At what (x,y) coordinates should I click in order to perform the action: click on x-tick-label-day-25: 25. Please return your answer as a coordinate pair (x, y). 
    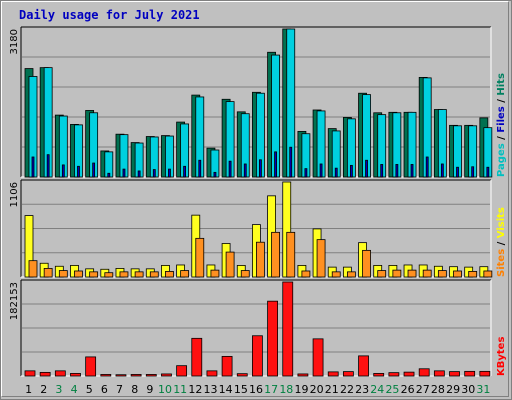
    Looking at the image, I should click on (392, 389).